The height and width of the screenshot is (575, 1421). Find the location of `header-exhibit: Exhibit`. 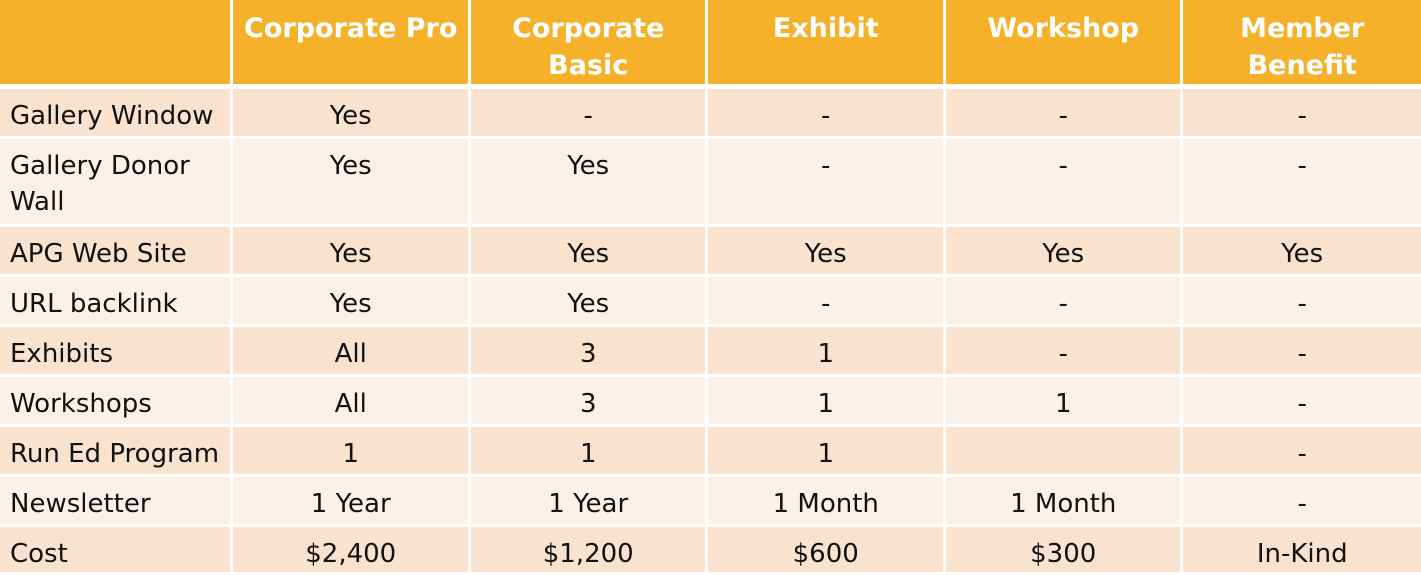

header-exhibit: Exhibit is located at coordinates (827, 44).